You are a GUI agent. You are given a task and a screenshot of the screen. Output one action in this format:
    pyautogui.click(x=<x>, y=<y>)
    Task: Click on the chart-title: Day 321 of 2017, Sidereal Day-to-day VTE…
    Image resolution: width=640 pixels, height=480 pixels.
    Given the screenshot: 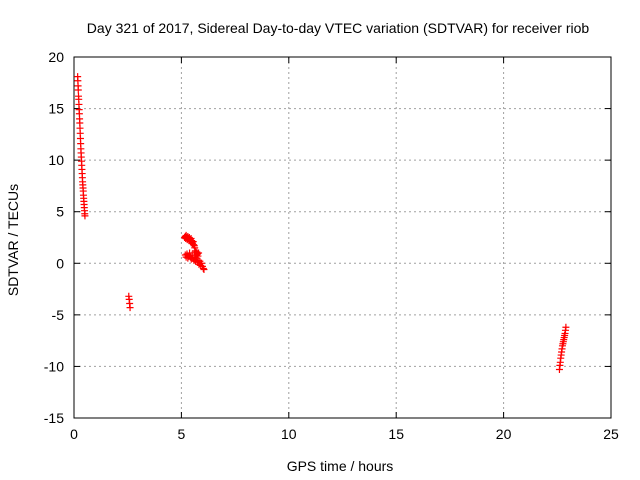 What is the action you would take?
    pyautogui.click(x=338, y=28)
    